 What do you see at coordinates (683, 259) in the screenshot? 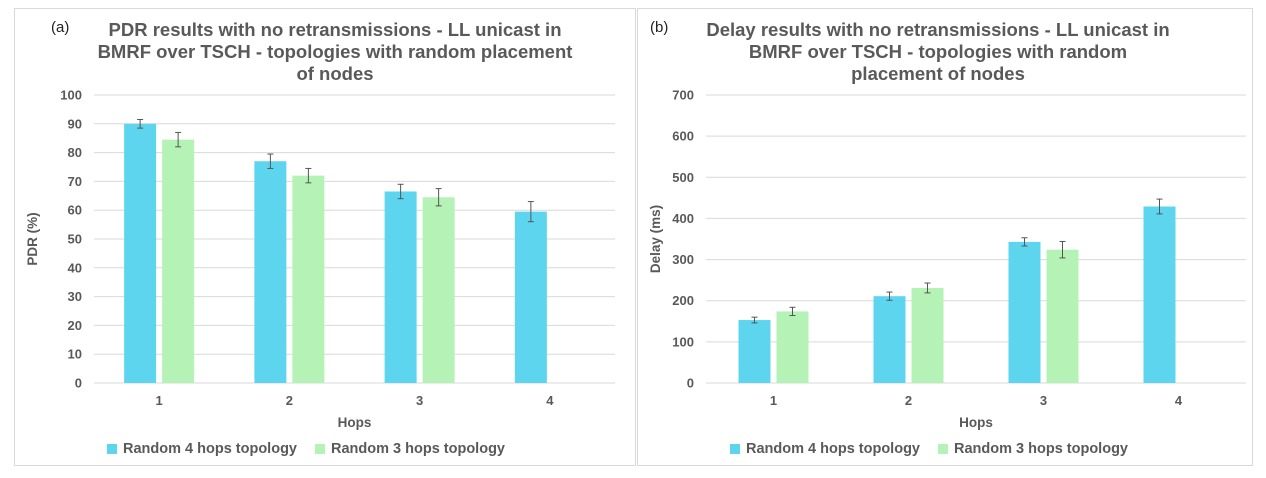
I see `y-tick-label: 300` at bounding box center [683, 259].